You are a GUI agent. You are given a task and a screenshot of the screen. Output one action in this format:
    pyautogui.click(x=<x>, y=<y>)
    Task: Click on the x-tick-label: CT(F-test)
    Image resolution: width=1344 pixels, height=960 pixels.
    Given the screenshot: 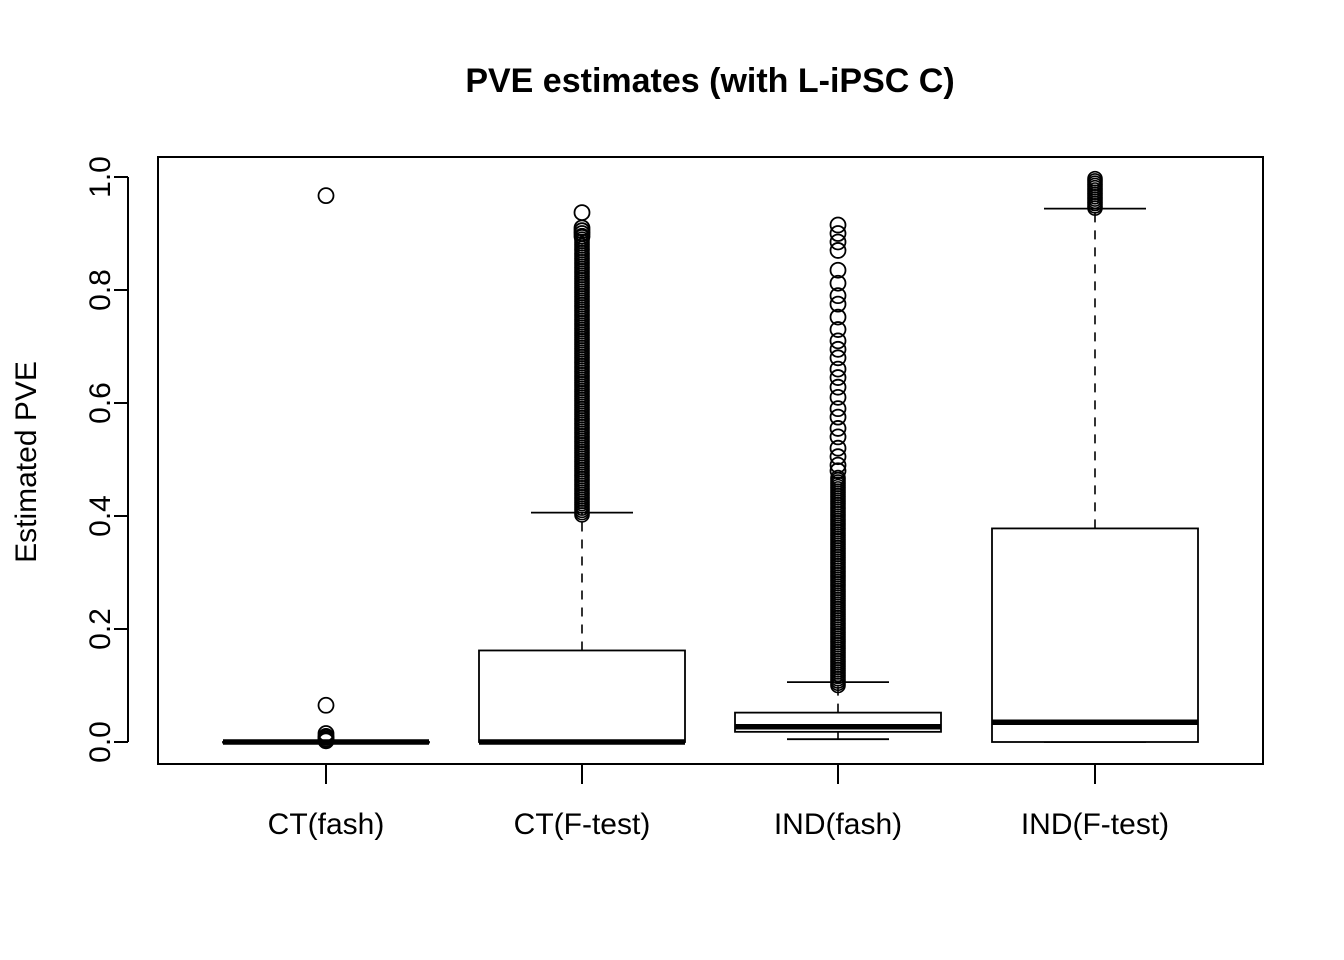 What is the action you would take?
    pyautogui.click(x=582, y=824)
    